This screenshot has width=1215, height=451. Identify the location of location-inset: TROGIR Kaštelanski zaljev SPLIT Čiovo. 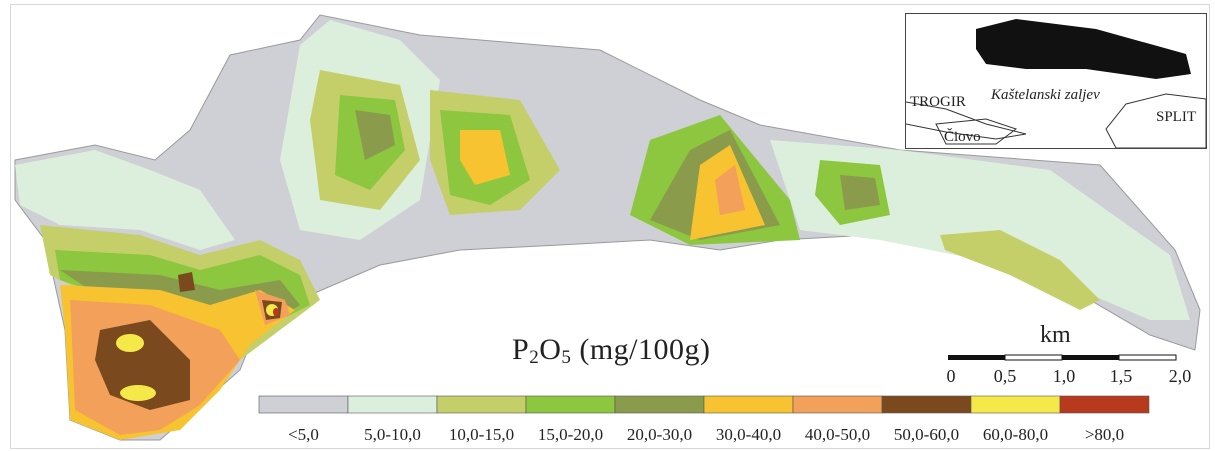
(1056, 81).